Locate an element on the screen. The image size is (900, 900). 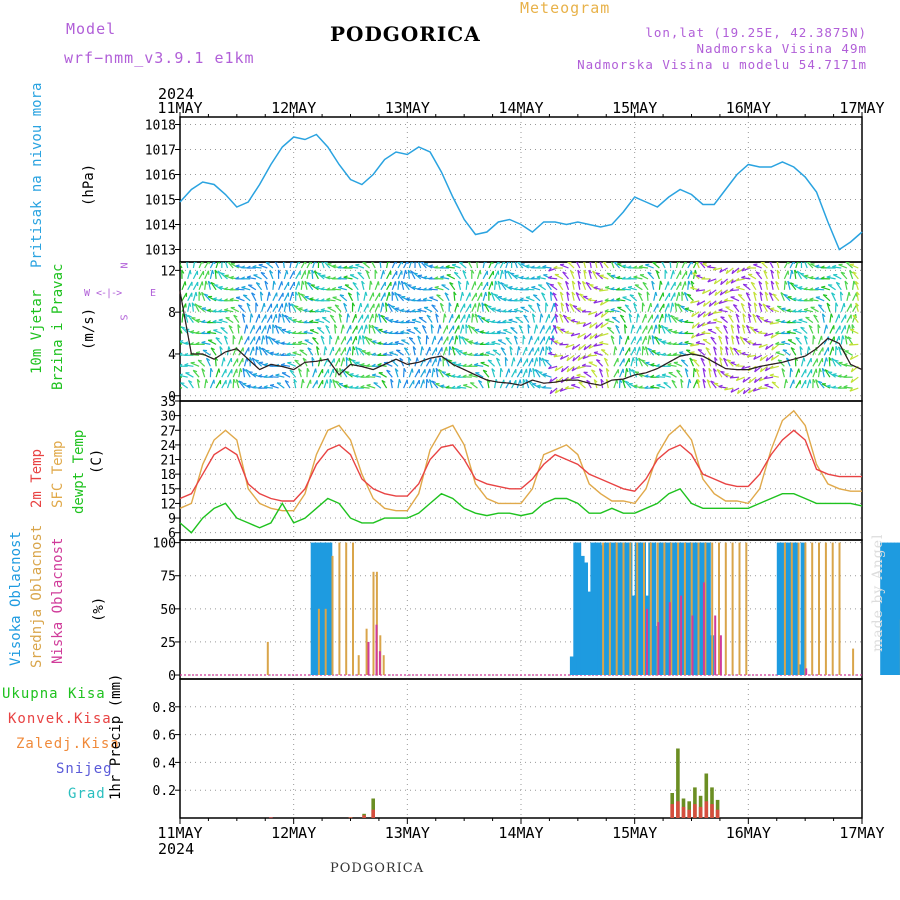
precip-bar is located at coordinates (712, 811).